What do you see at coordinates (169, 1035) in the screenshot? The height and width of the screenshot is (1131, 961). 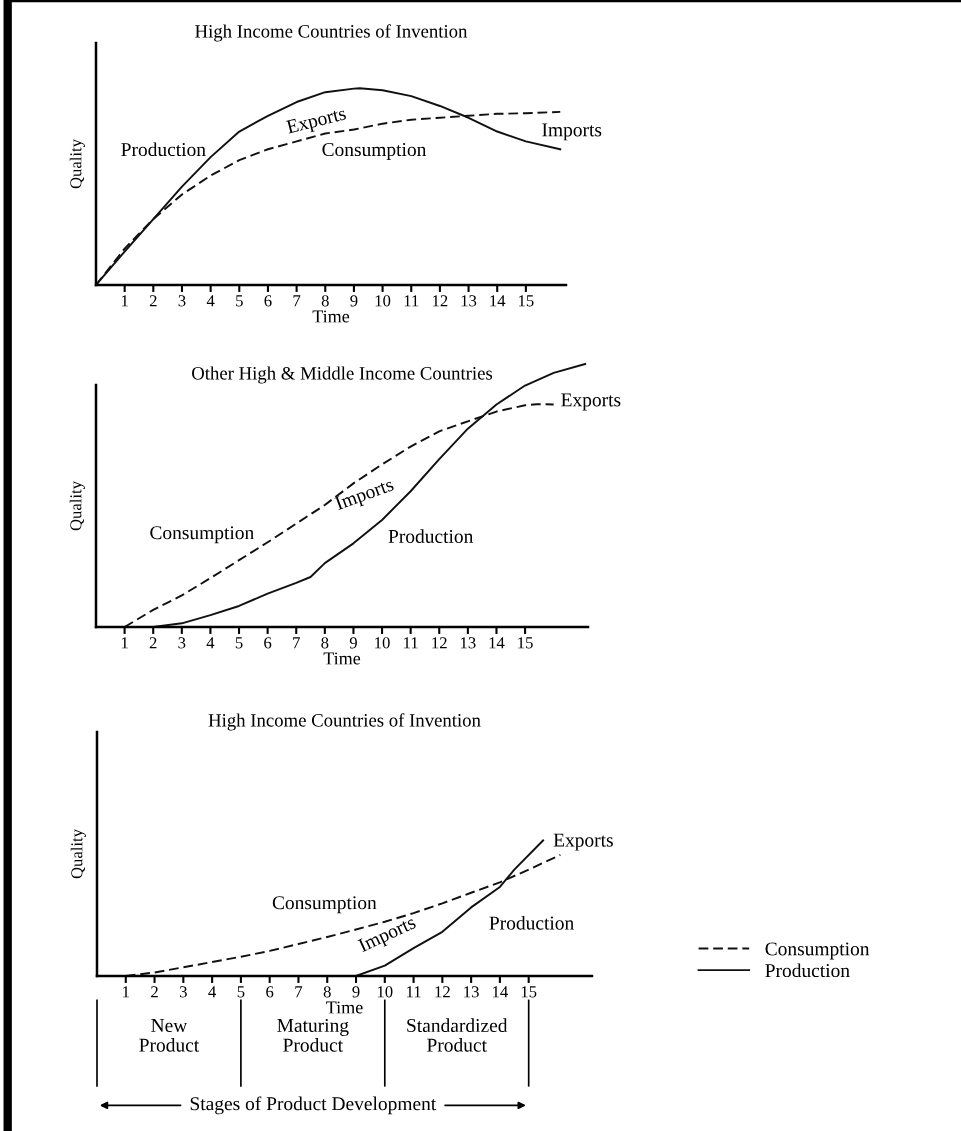 I see `text: New Product` at bounding box center [169, 1035].